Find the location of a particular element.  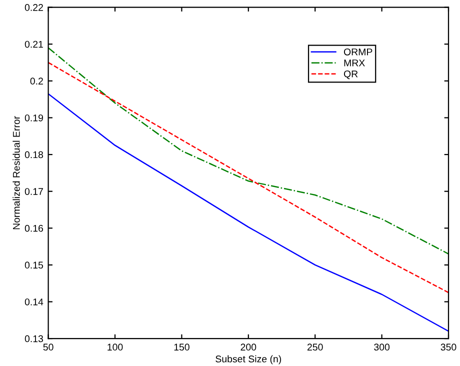

x-tick-label: 300 is located at coordinates (382, 347).